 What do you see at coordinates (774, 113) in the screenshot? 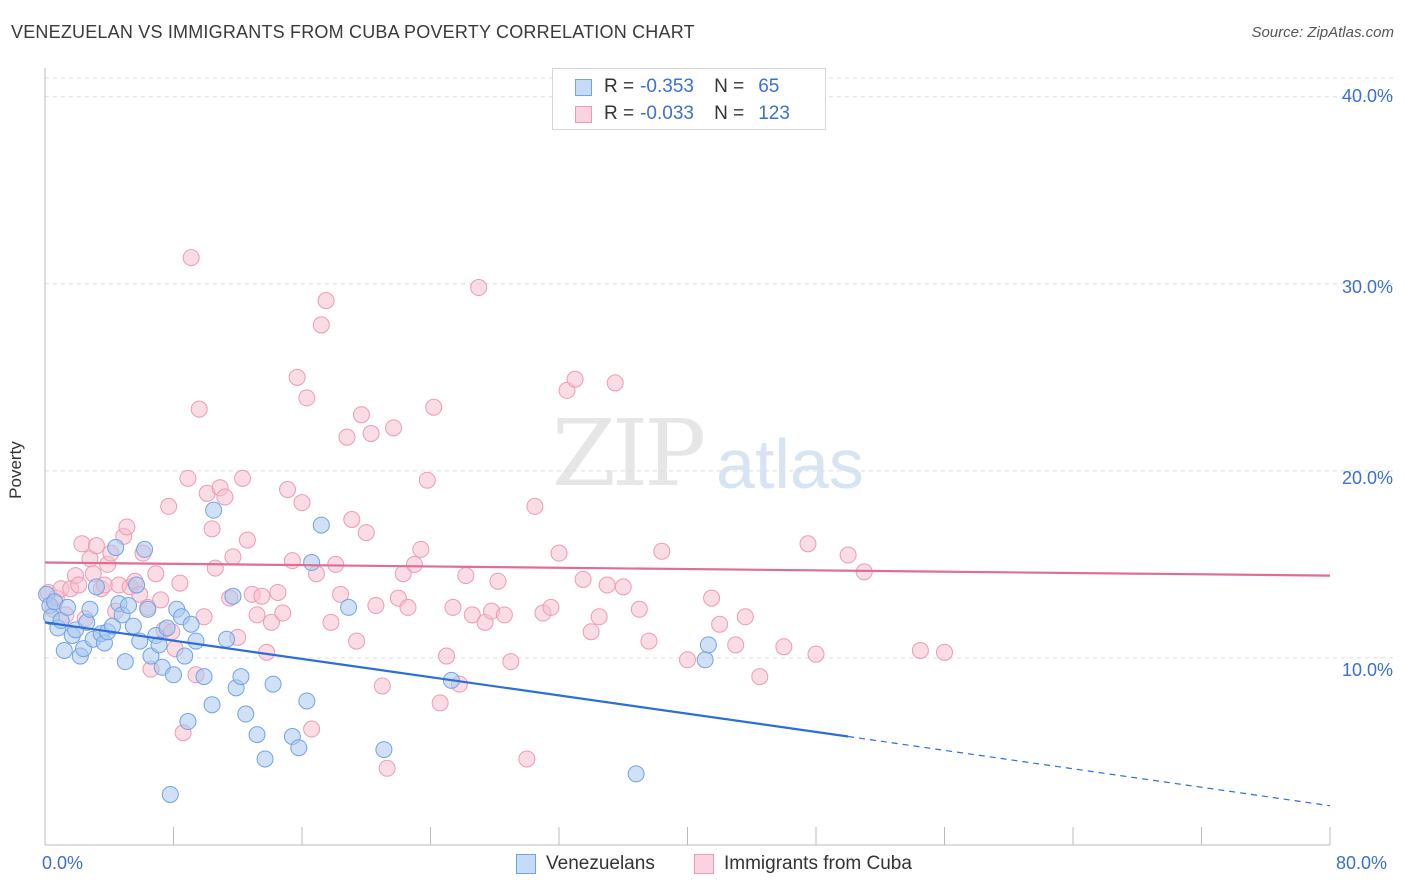
I see `legend-n-value: 123` at bounding box center [774, 113].